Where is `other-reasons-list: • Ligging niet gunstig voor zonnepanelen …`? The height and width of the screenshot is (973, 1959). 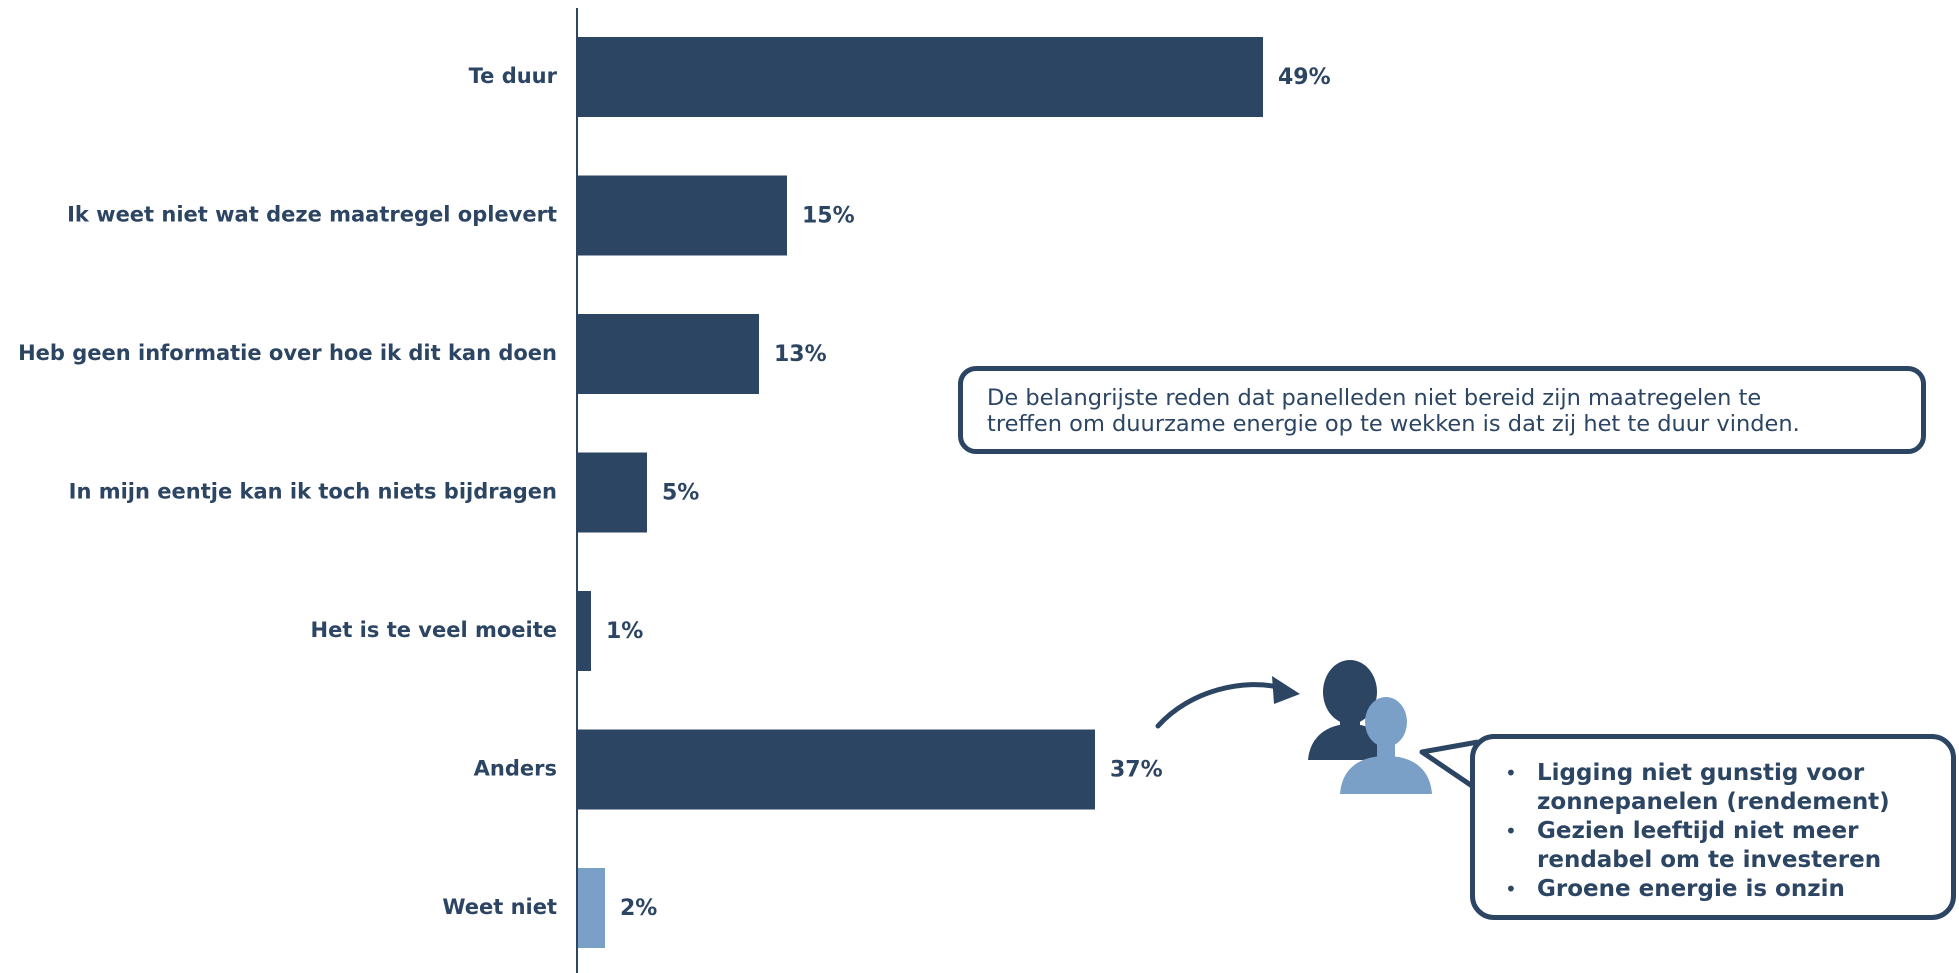 other-reasons-list: • Ligging niet gunstig voor zonnepanelen … is located at coordinates (1720, 831).